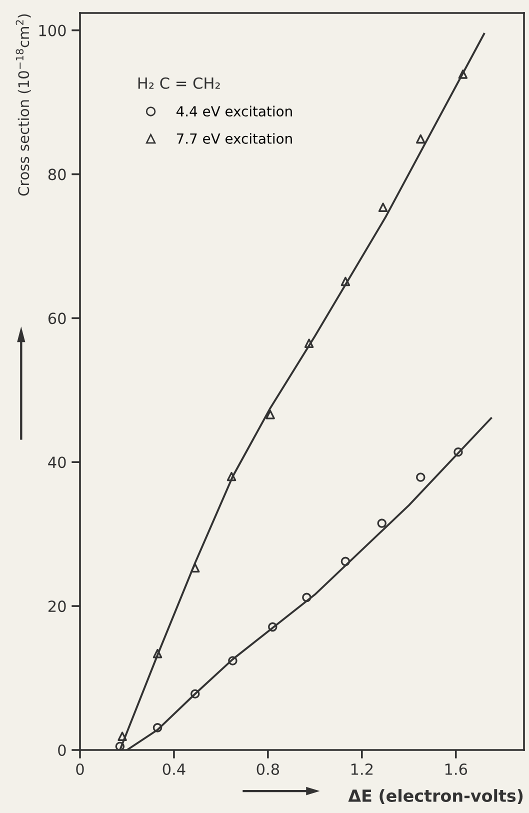  Describe the element at coordinates (57, 606) in the screenshot. I see `y-tick-label: 20` at that location.